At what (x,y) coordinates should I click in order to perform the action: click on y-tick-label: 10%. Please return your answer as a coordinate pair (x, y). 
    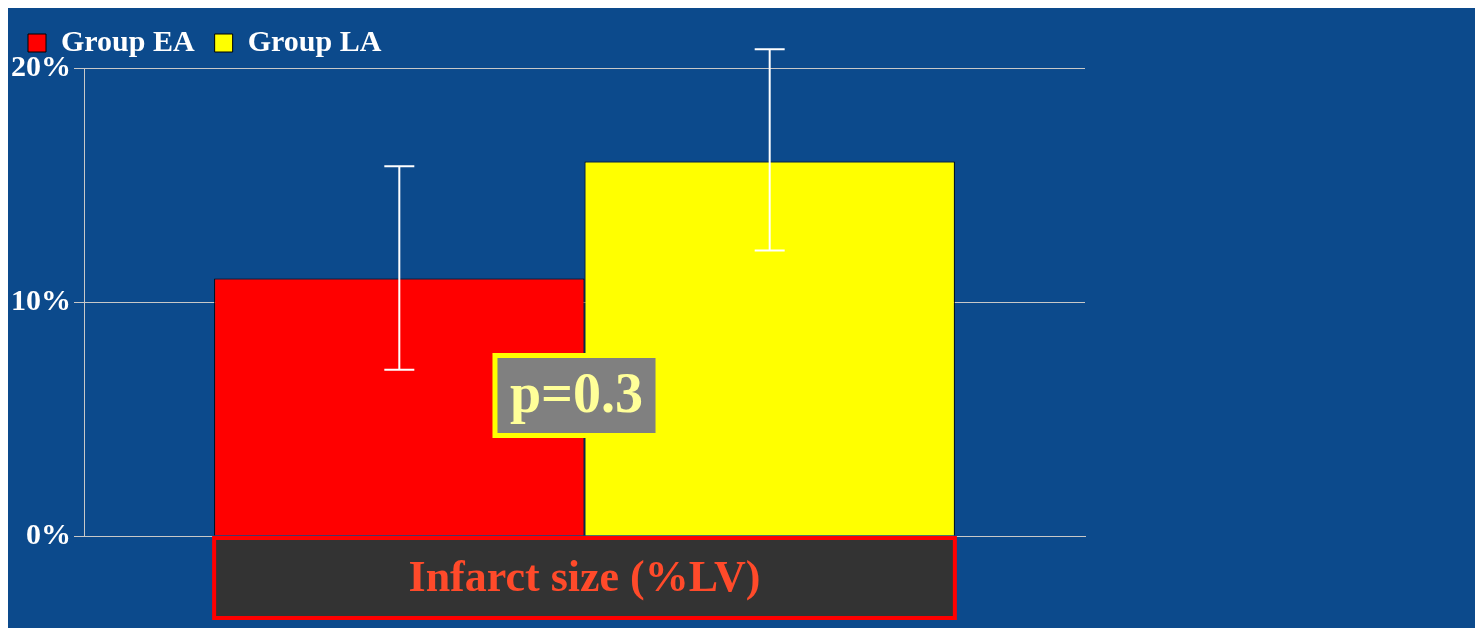
    Looking at the image, I should click on (41, 299).